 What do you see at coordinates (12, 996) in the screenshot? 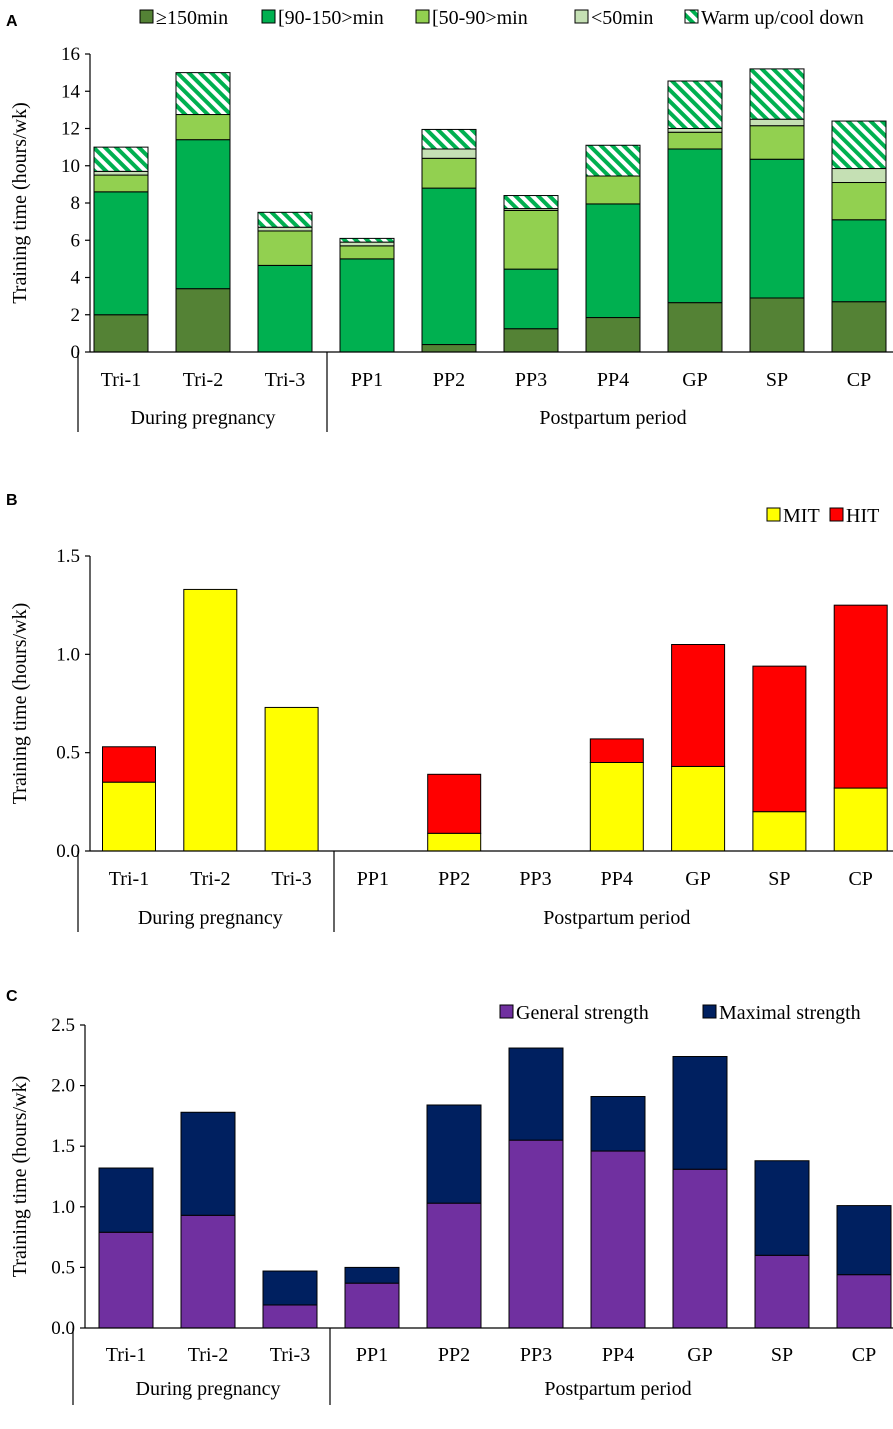
I see `panel-letter: C` at bounding box center [12, 996].